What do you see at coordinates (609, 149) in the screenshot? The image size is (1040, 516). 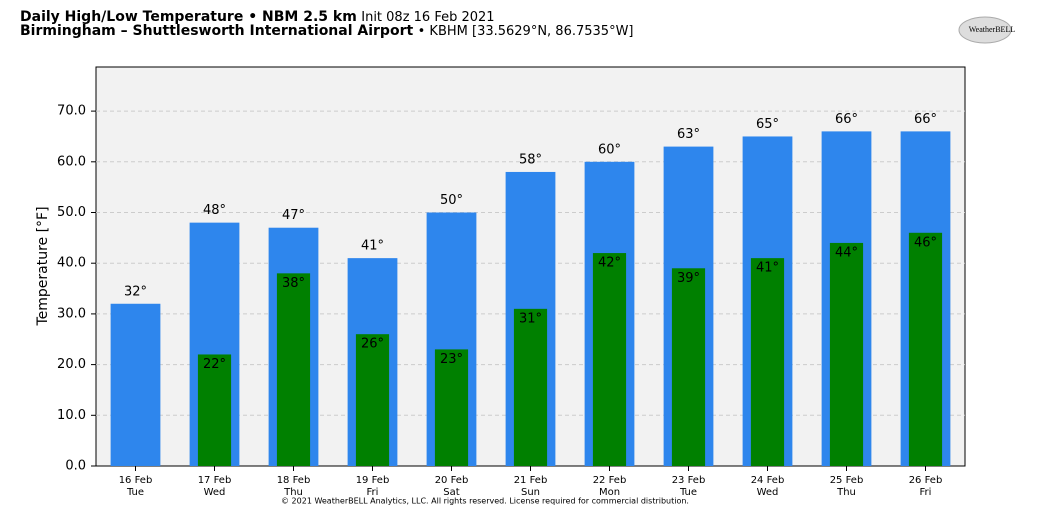 I see `value-label: 60°` at bounding box center [609, 149].